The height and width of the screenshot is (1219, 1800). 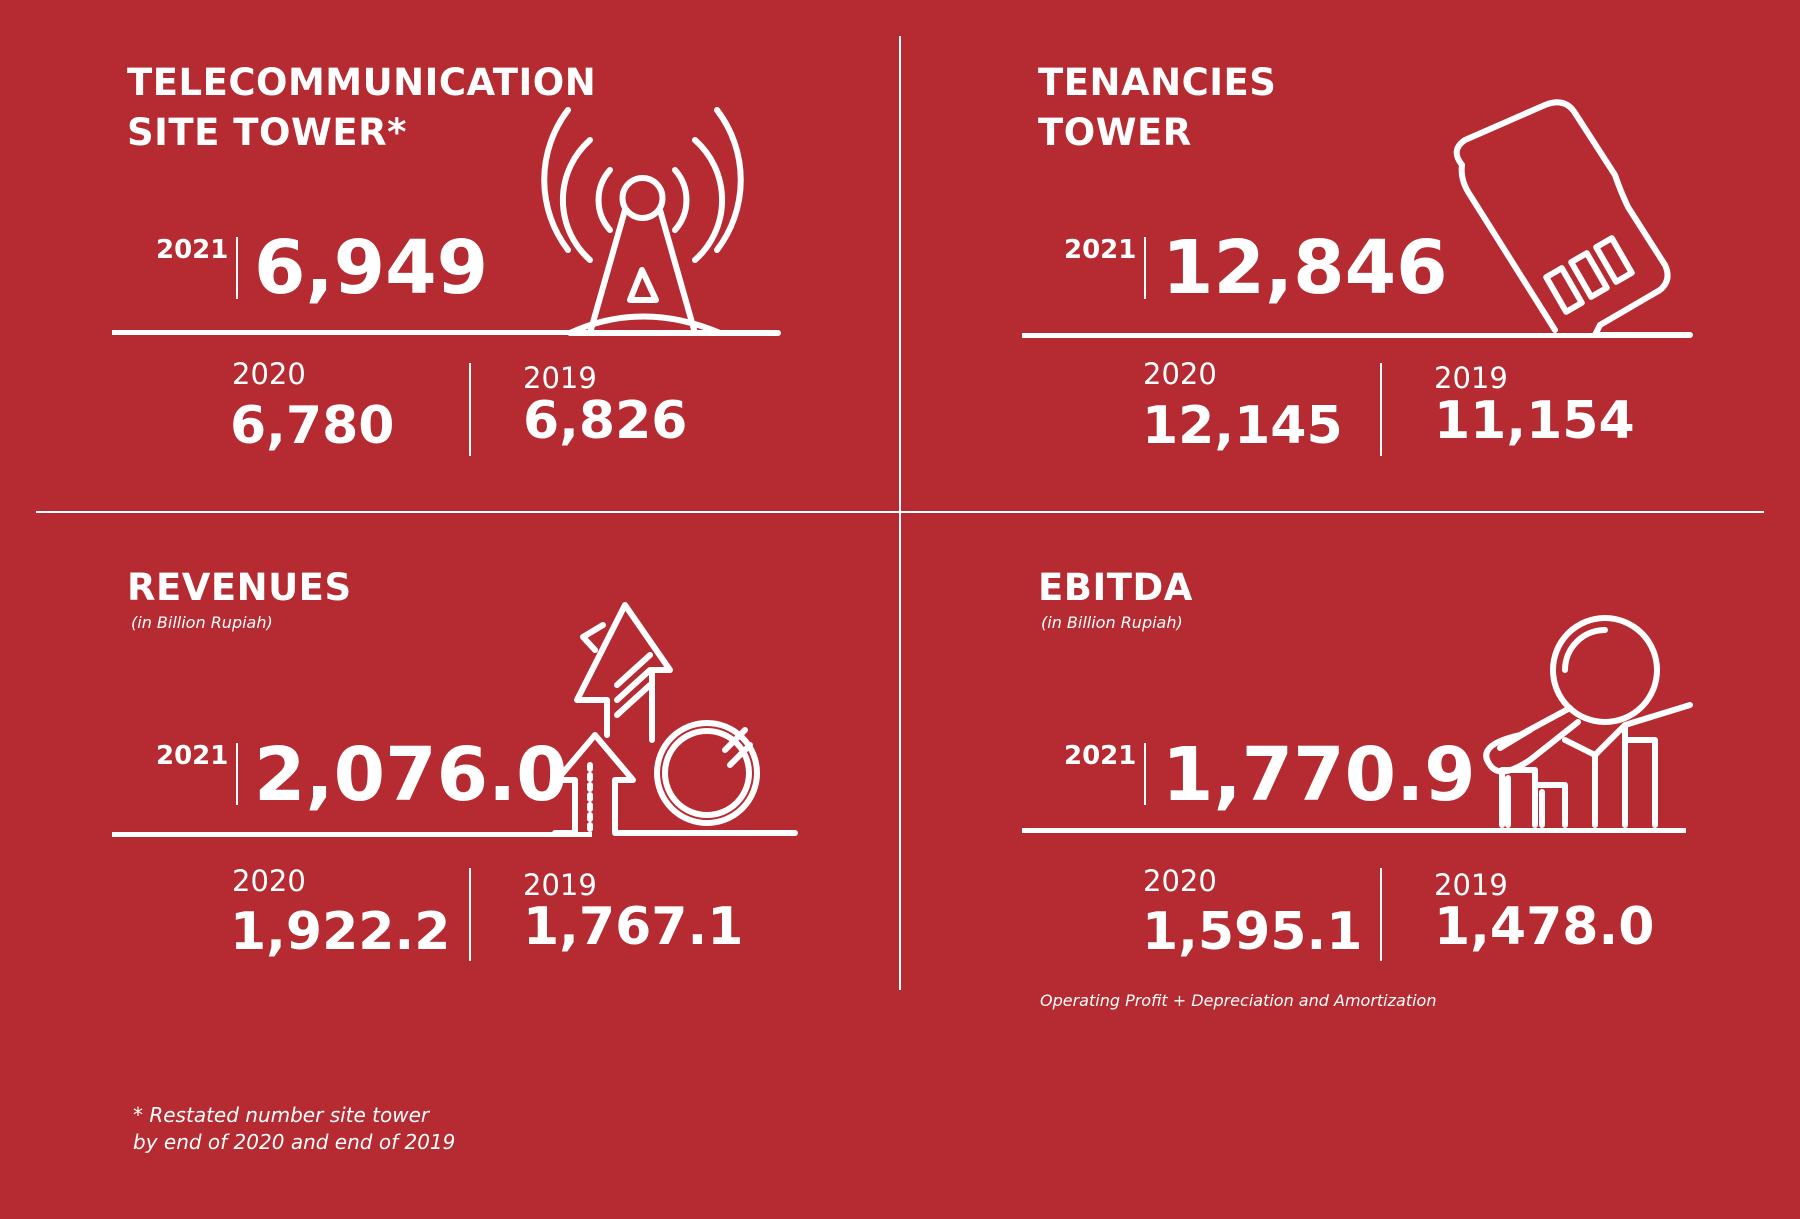 I want to click on main-value: 2,076.0, so click(x=411, y=775).